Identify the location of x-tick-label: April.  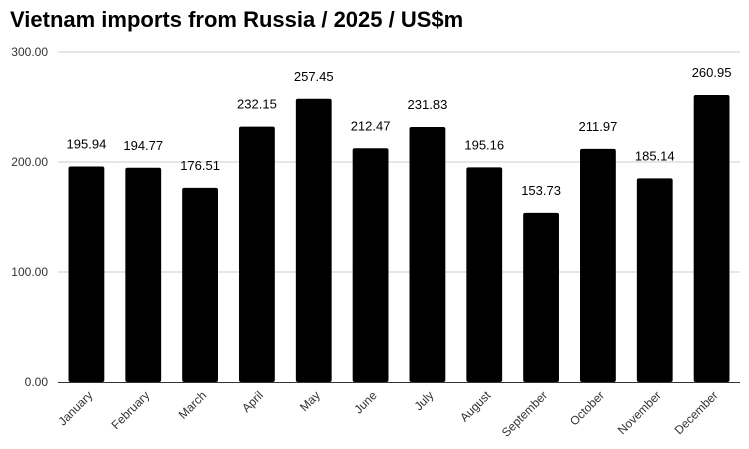
(252, 401).